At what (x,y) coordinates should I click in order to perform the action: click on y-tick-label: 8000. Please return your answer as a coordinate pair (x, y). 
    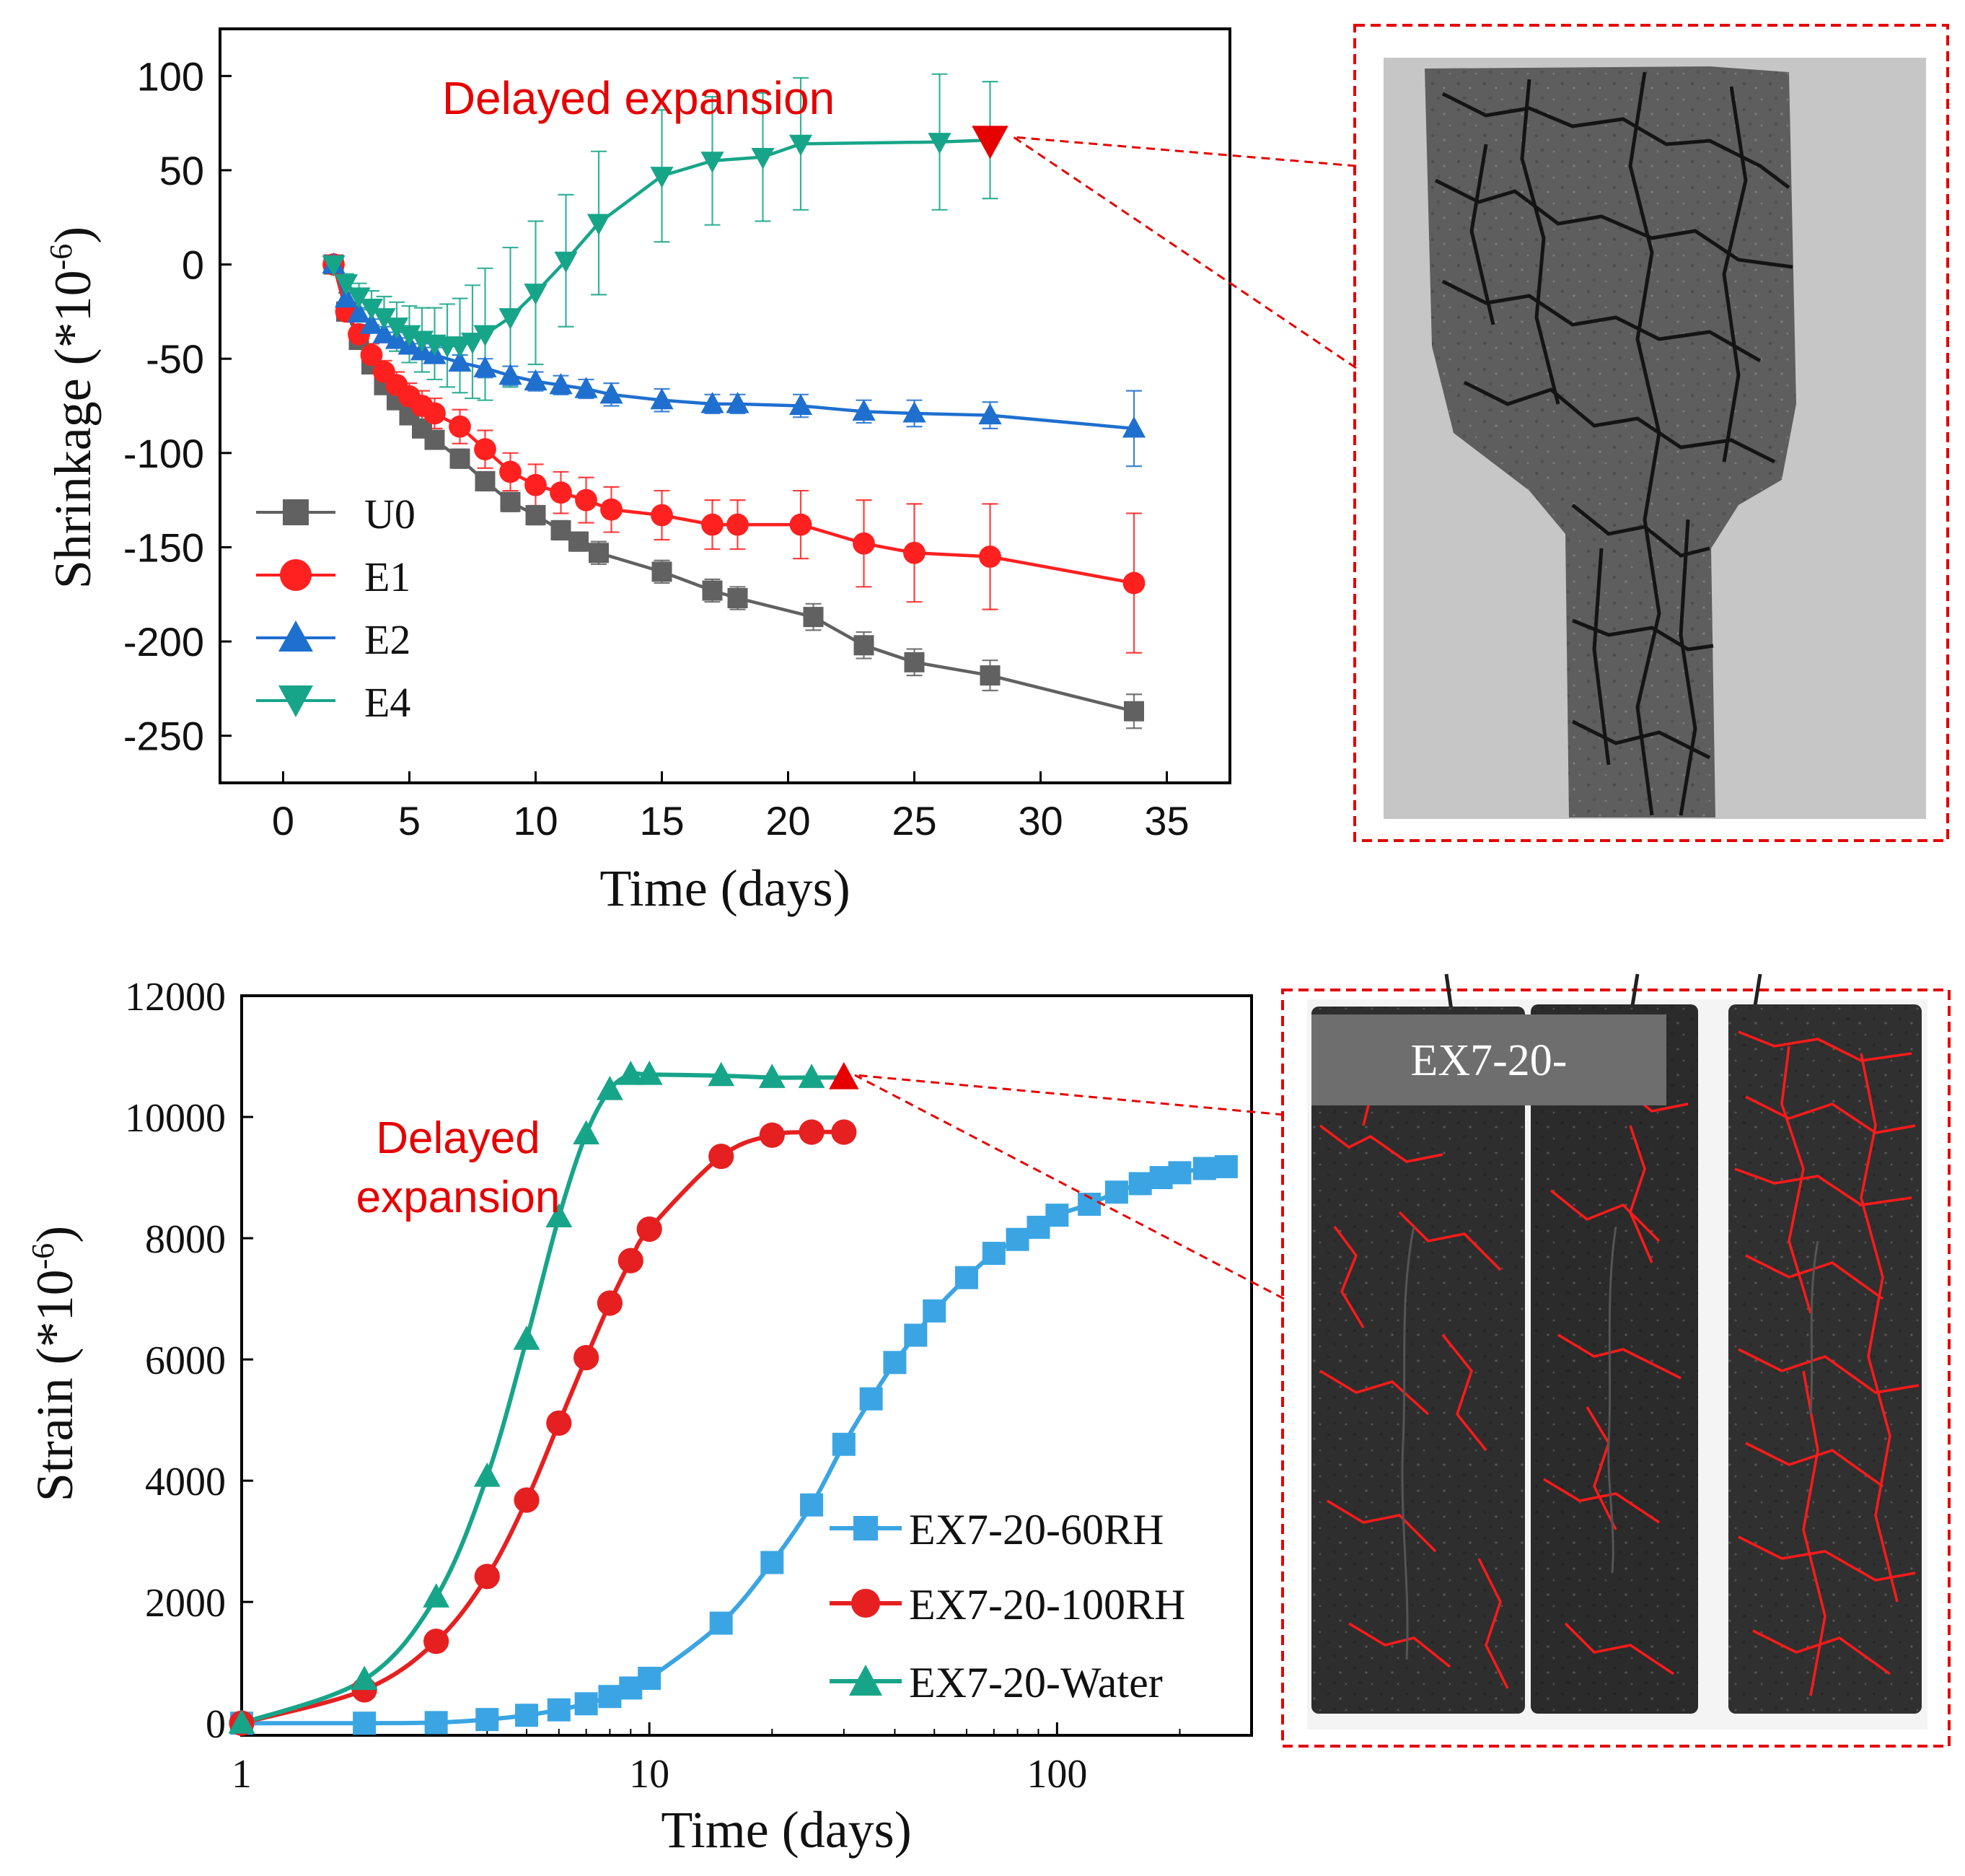
    Looking at the image, I should click on (185, 1239).